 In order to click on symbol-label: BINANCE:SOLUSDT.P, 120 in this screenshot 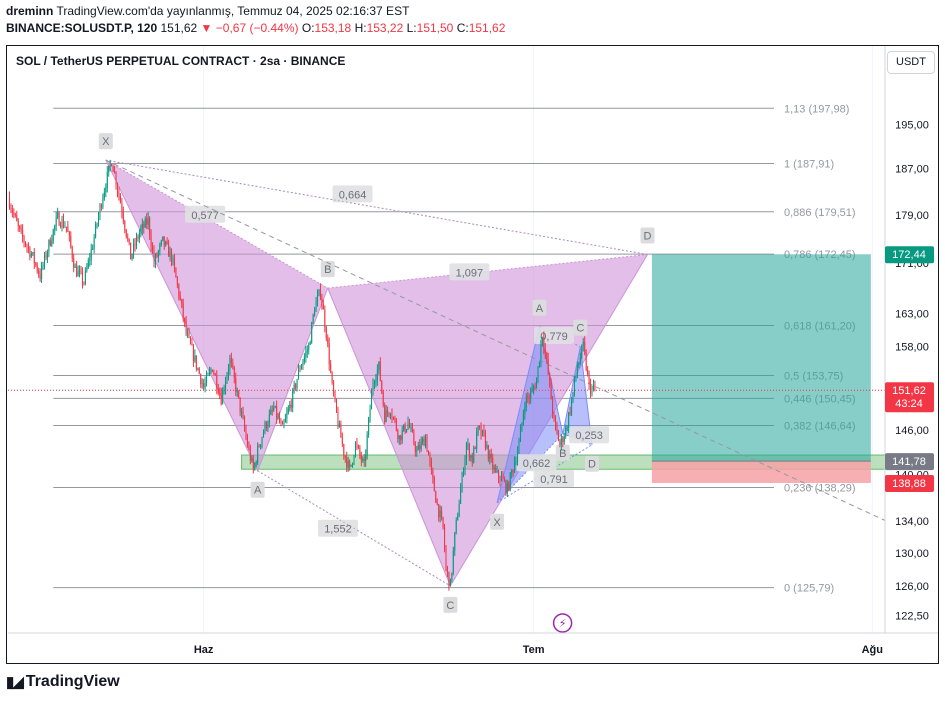, I will do `click(82, 28)`.